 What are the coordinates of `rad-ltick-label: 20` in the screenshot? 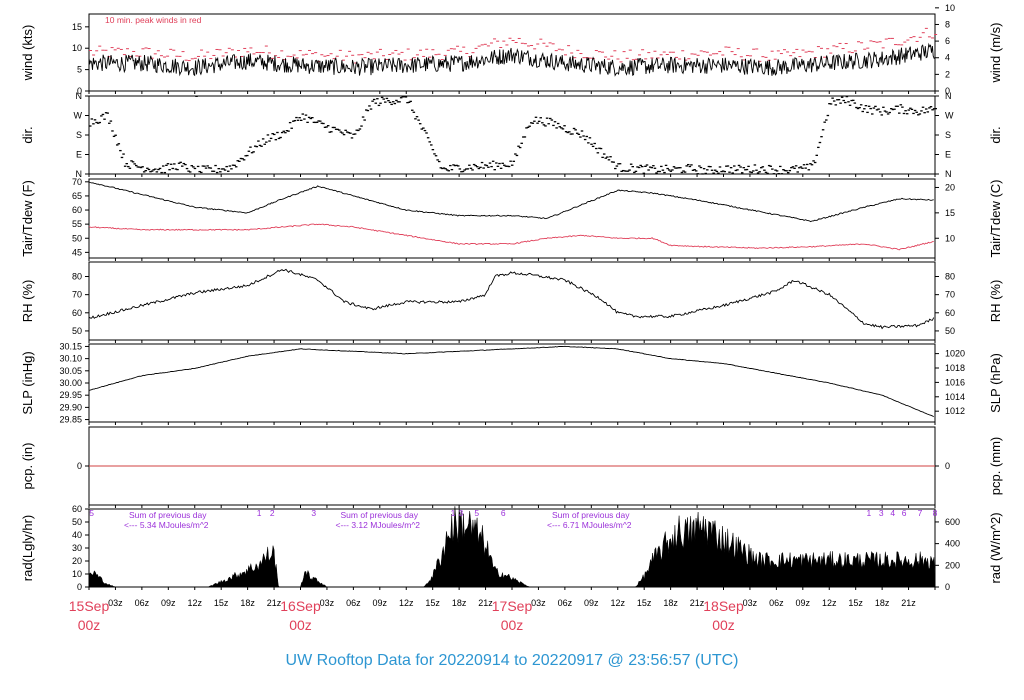 It's located at (77, 561).